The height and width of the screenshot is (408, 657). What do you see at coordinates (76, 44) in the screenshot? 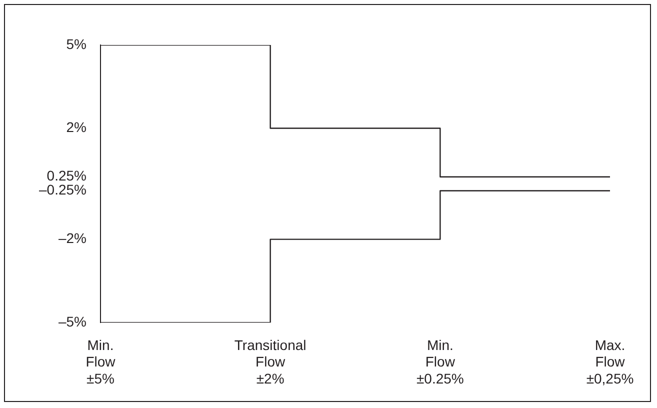
I see `y-tick-label: 5%` at bounding box center [76, 44].